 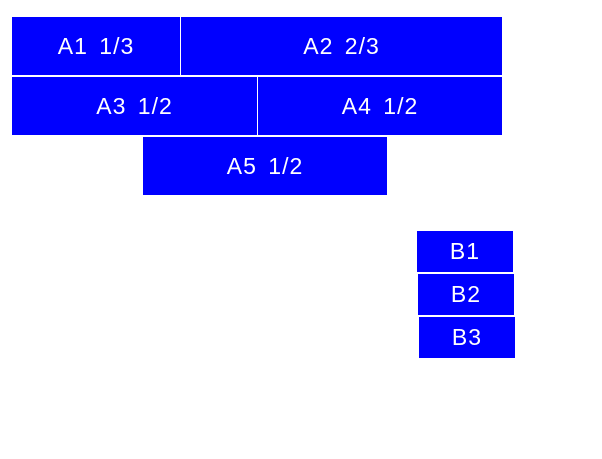 What do you see at coordinates (465, 251) in the screenshot?
I see `box-b1: B1` at bounding box center [465, 251].